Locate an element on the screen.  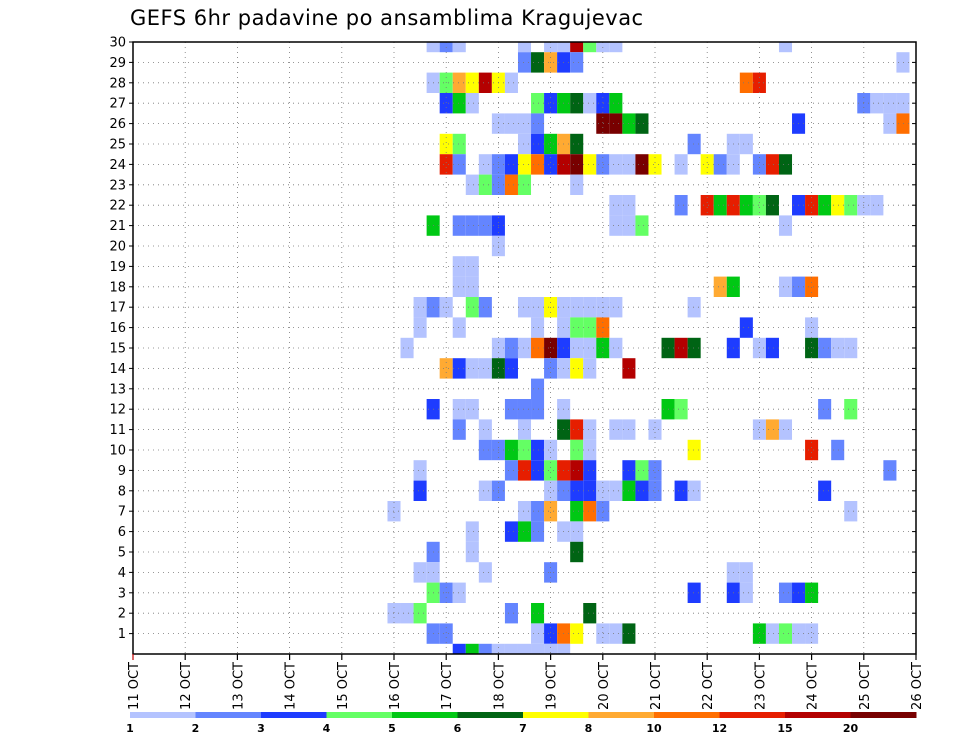
y-tick-label: 27 is located at coordinates (117, 104).